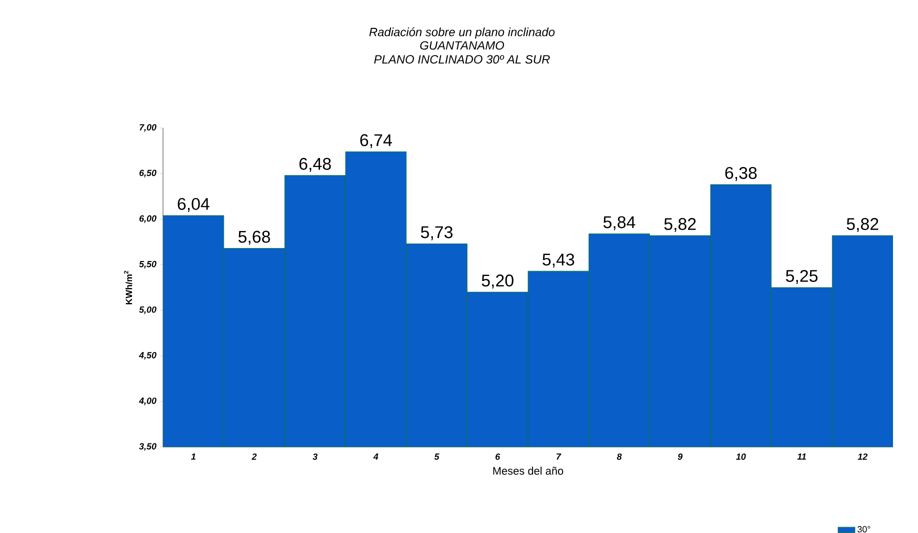 The width and height of the screenshot is (918, 533). What do you see at coordinates (680, 457) in the screenshot?
I see `x-tick-label: 9` at bounding box center [680, 457].